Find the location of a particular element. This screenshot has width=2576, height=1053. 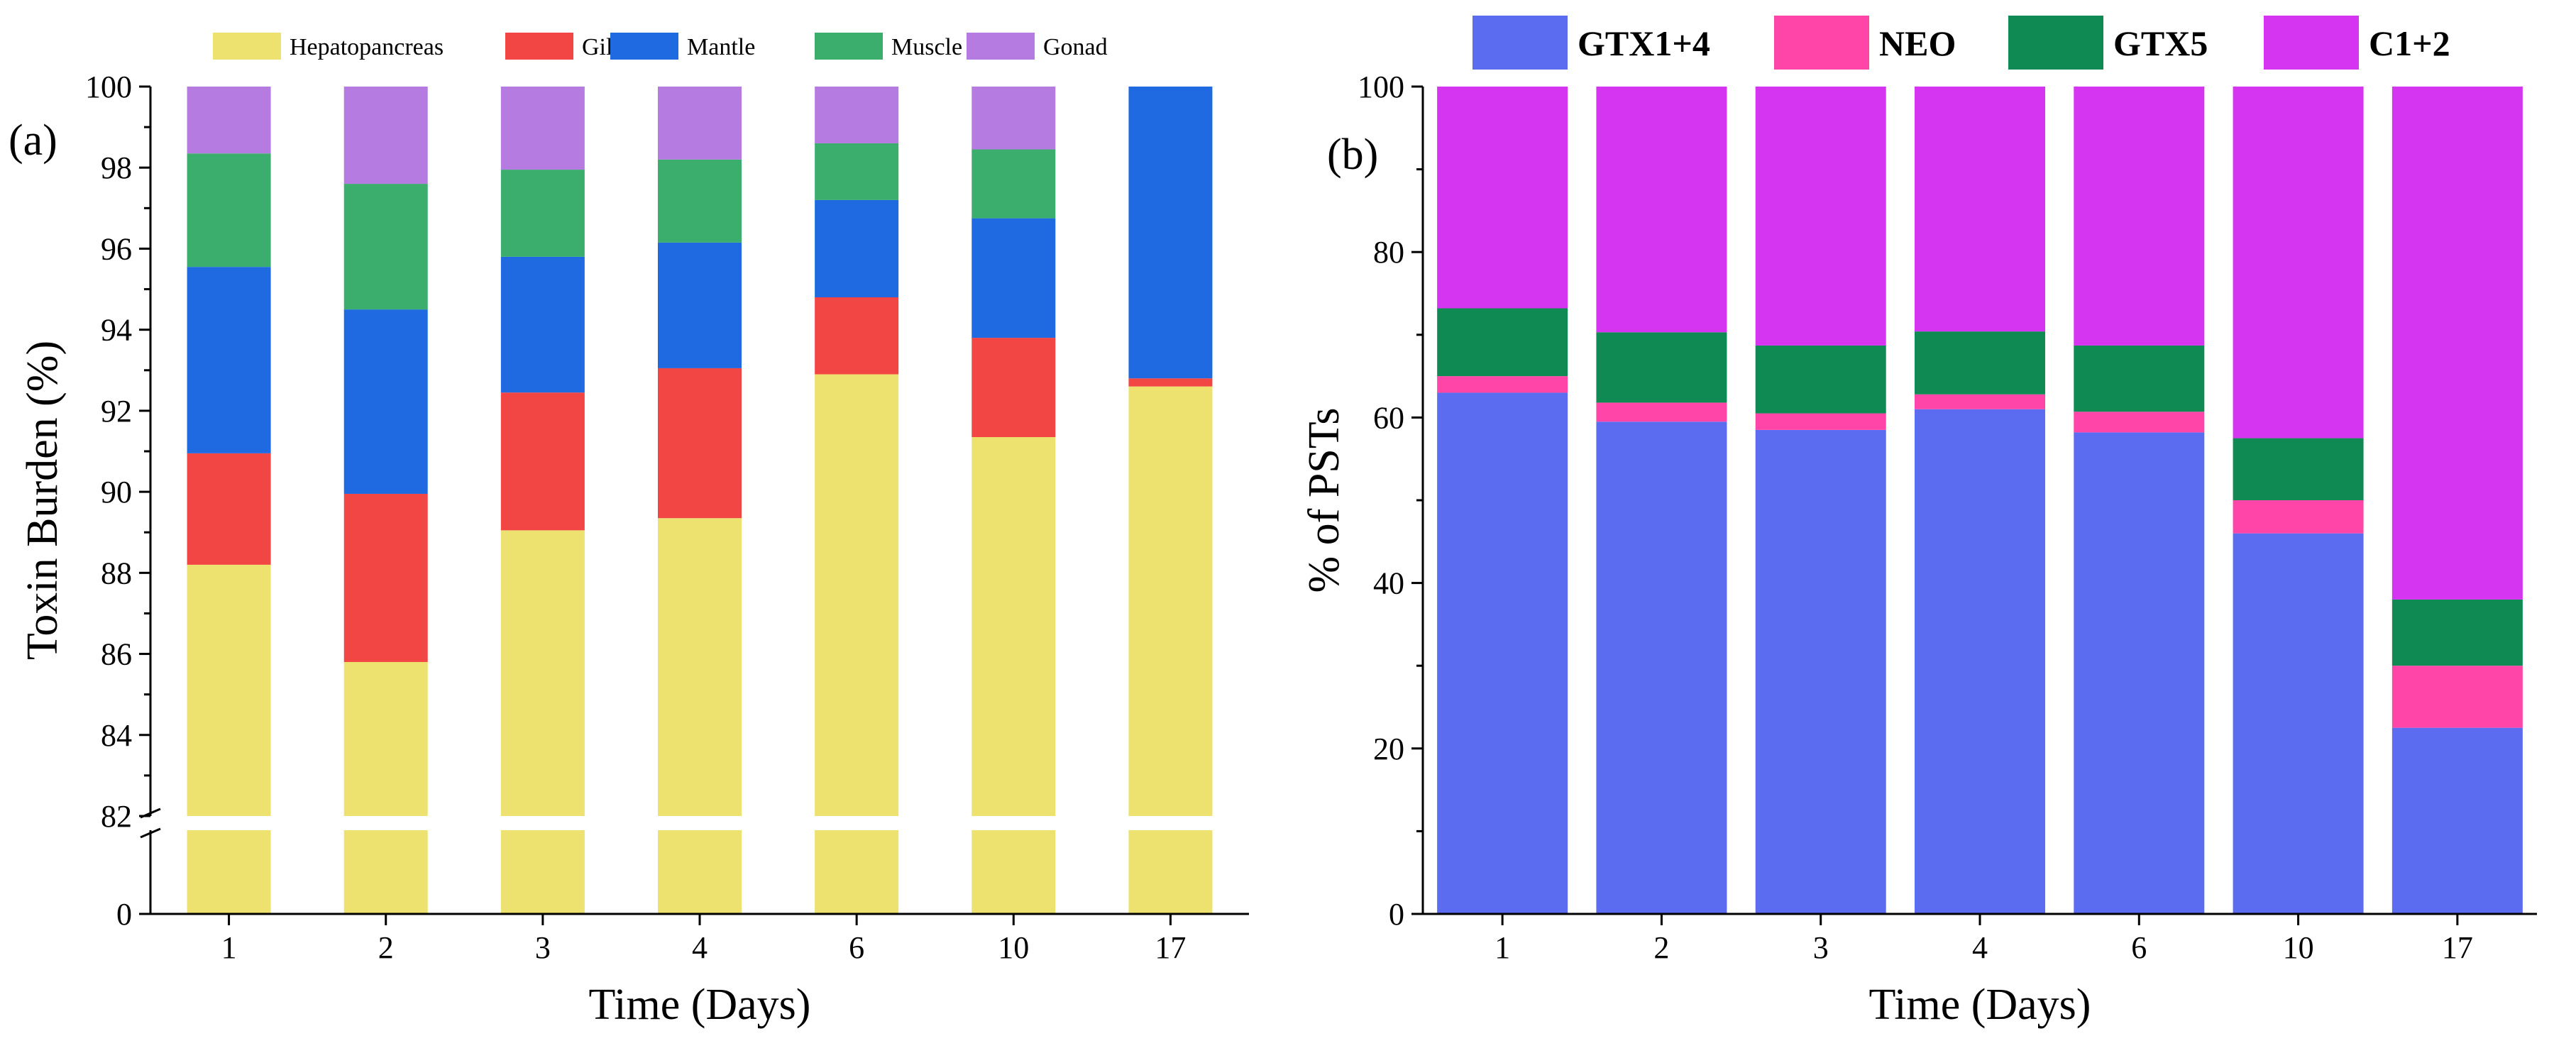

axis-break-mark-lower is located at coordinates (150, 833).